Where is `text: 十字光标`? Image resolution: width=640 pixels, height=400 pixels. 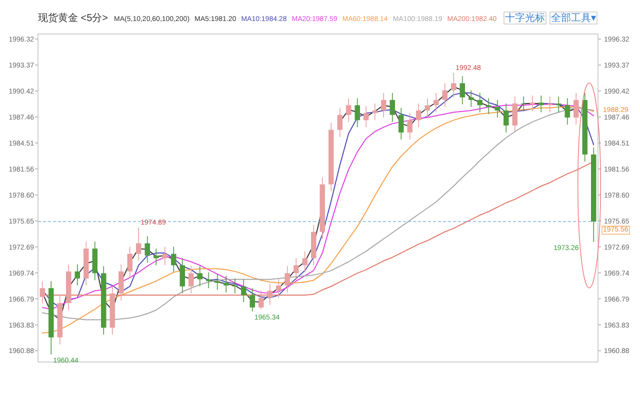
text: 十字光标 is located at coordinates (524, 18).